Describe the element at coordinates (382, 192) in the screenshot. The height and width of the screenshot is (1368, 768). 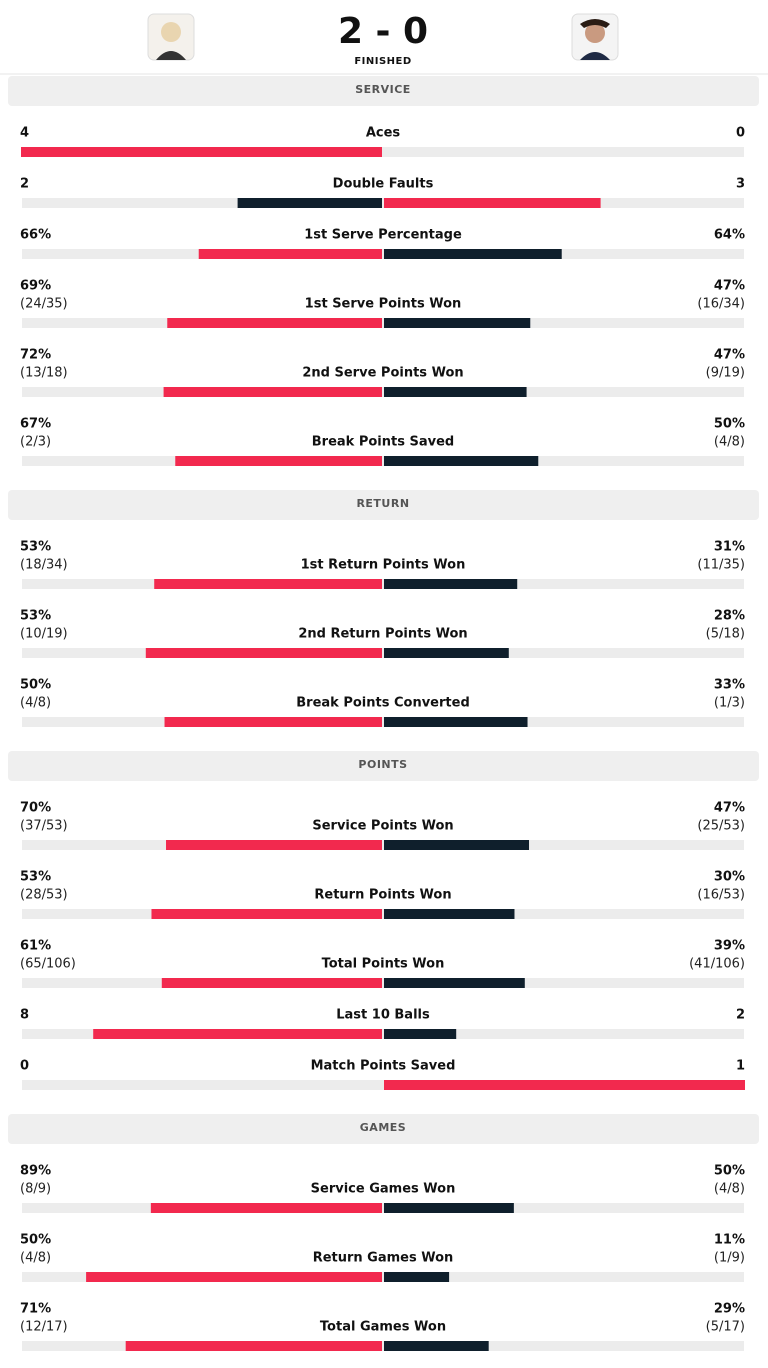
I see `stat-row: 2 3 Double Faults` at that location.